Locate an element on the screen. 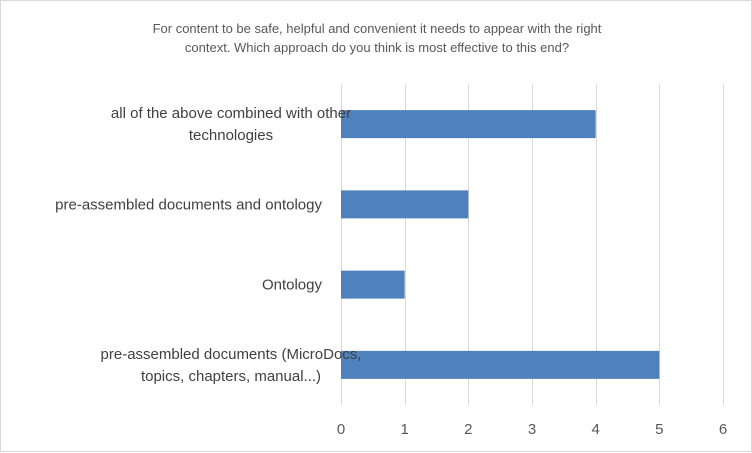 Image resolution: width=752 pixels, height=453 pixels. category-label: topics, chapters, manual...) is located at coordinates (231, 376).